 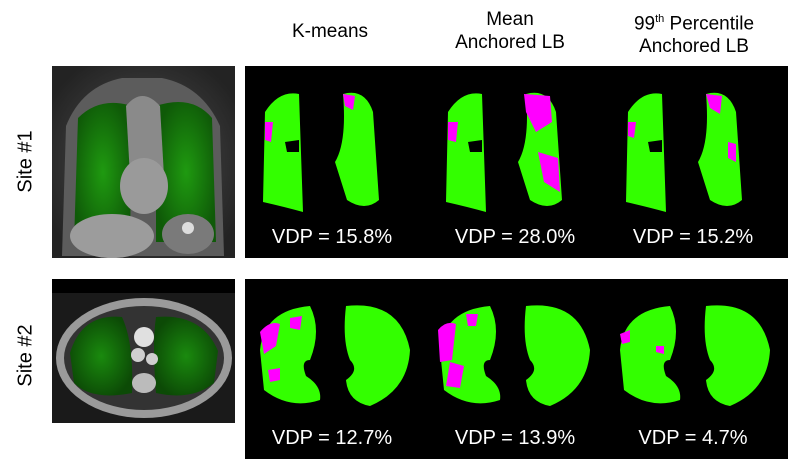 I want to click on site2-anatomical-image, so click(x=143, y=369).